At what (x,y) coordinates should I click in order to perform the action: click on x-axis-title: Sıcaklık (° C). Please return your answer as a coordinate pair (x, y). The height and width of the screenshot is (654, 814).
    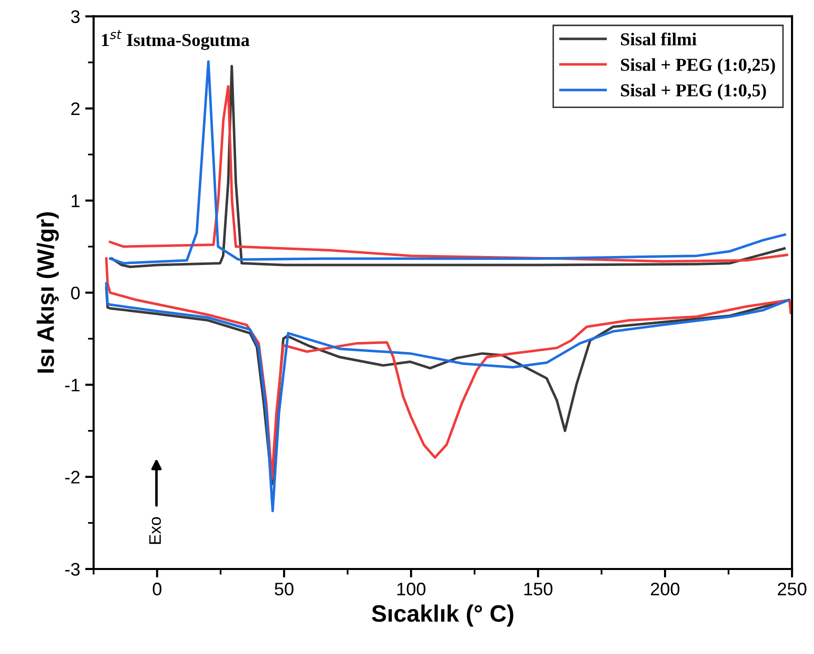
    Looking at the image, I should click on (443, 615).